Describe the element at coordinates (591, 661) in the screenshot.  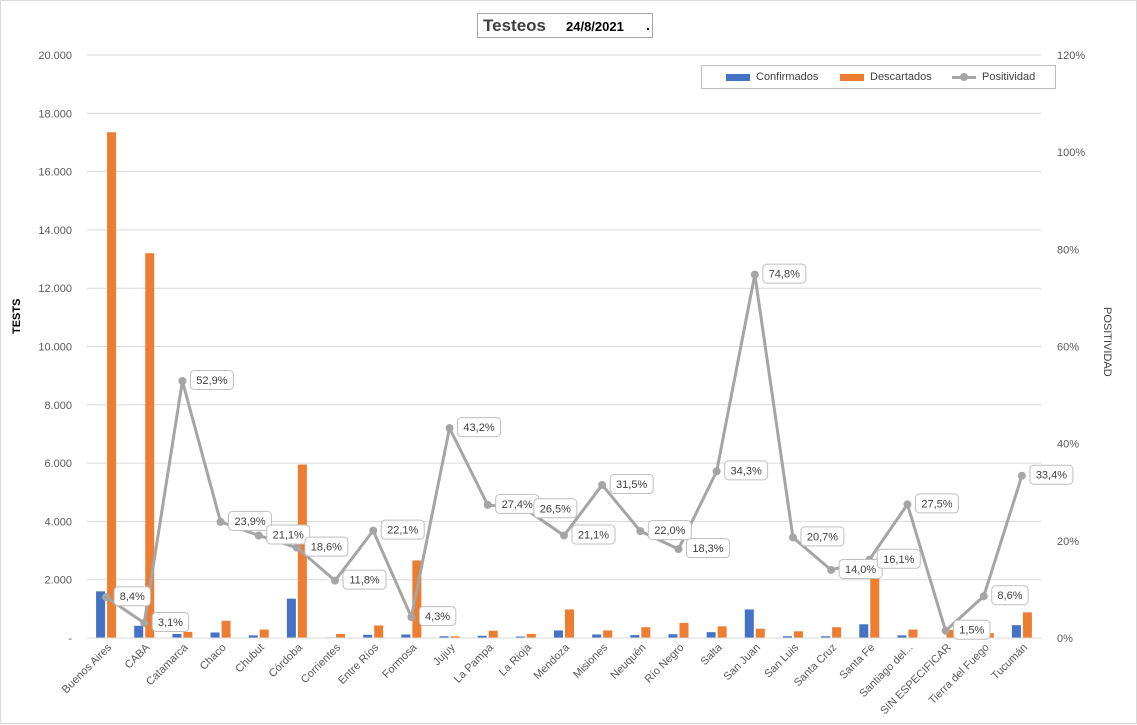
I see `x-tick-label: Misiones` at that location.